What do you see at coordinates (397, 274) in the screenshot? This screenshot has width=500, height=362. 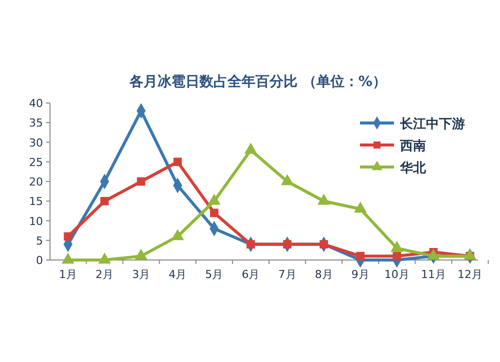 I see `x-tick-label: 10月` at bounding box center [397, 274].